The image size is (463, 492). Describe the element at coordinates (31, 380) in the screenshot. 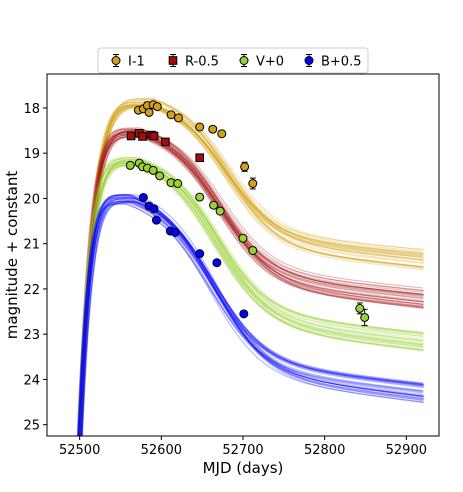

I see `y-tick-label: 24` at that location.